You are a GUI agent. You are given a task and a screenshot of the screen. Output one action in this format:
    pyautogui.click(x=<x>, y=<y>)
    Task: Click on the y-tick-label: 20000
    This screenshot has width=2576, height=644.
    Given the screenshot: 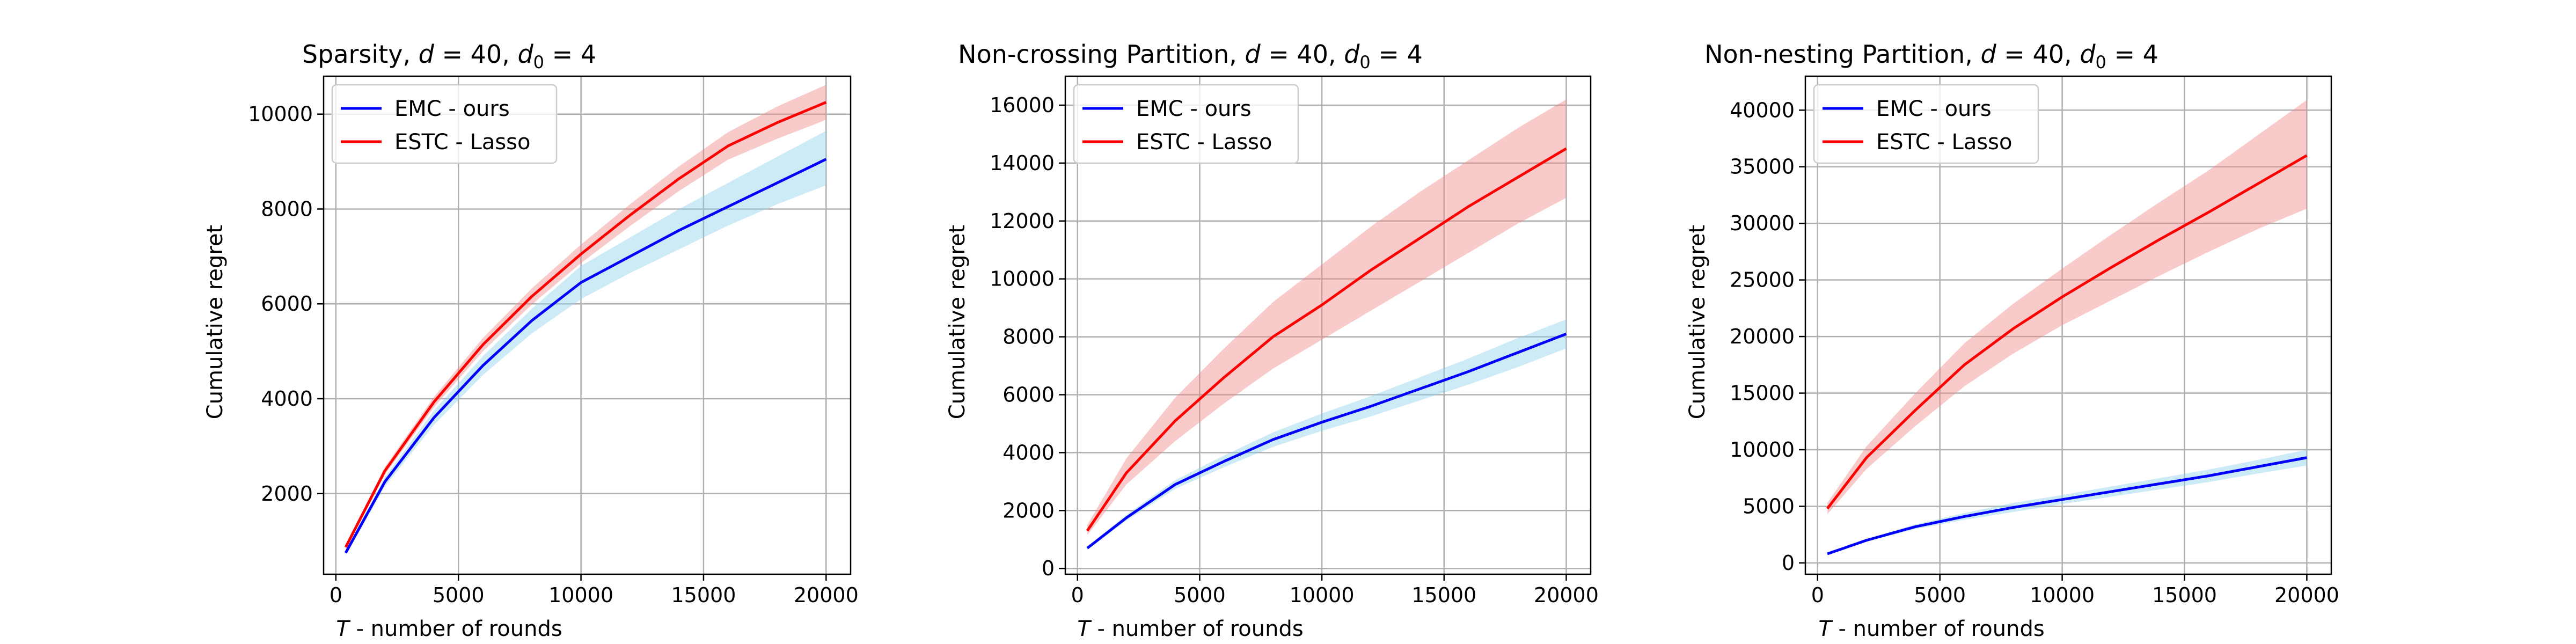 What is the action you would take?
    pyautogui.click(x=1762, y=336)
    